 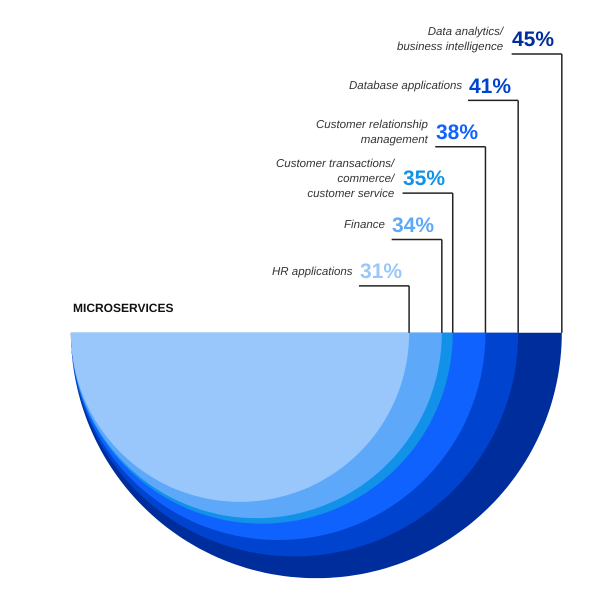 What do you see at coordinates (413, 225) in the screenshot?
I see `data-label: 34%` at bounding box center [413, 225].